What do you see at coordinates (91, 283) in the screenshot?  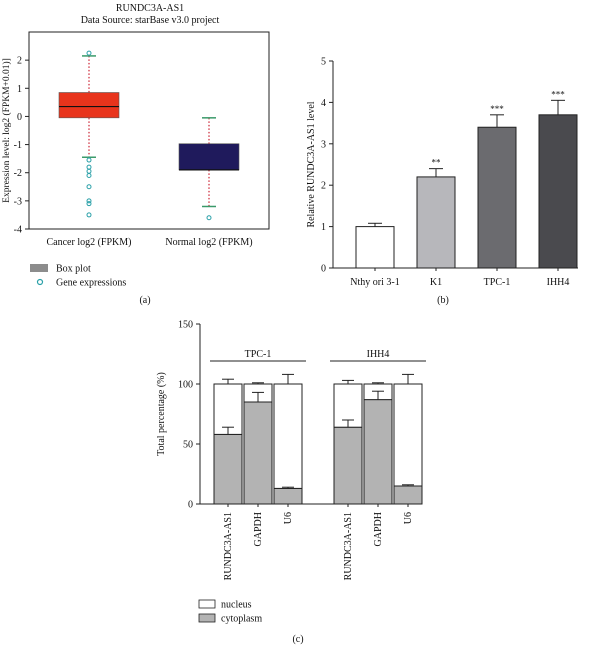 I see `legend-label: Gene expressions` at bounding box center [91, 283].